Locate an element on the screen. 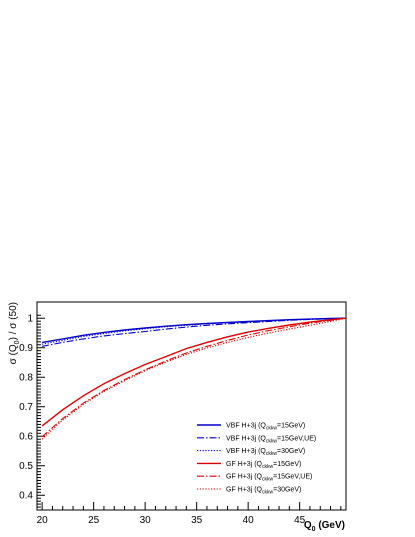 This screenshot has width=415, height=537. legend-label-3: VBF H+3j (Qckkw=30GeV) is located at coordinates (265, 452).